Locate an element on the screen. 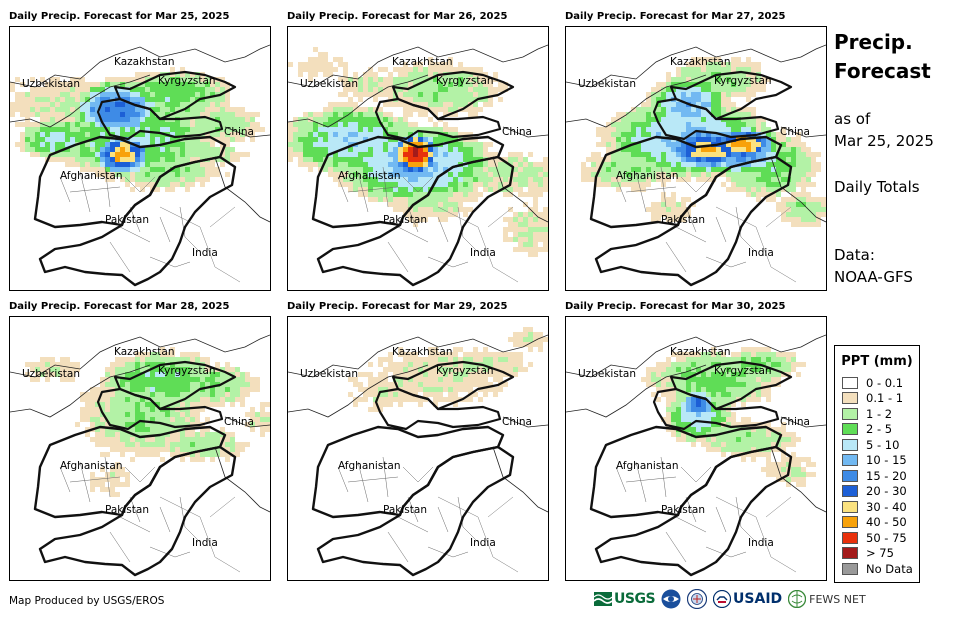 This screenshot has width=970, height=619. forecast-title-line2: Forecast is located at coordinates (882, 71).